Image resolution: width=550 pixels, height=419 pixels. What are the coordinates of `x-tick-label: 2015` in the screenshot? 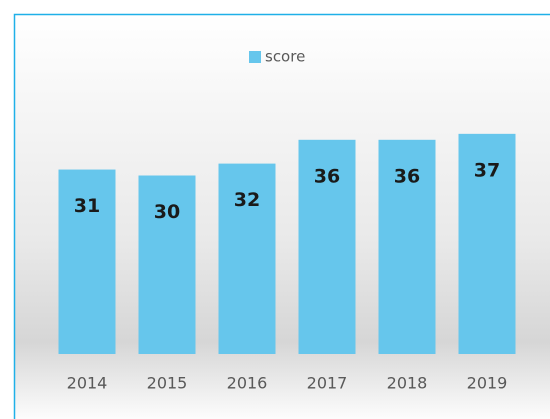 It's located at (167, 383).